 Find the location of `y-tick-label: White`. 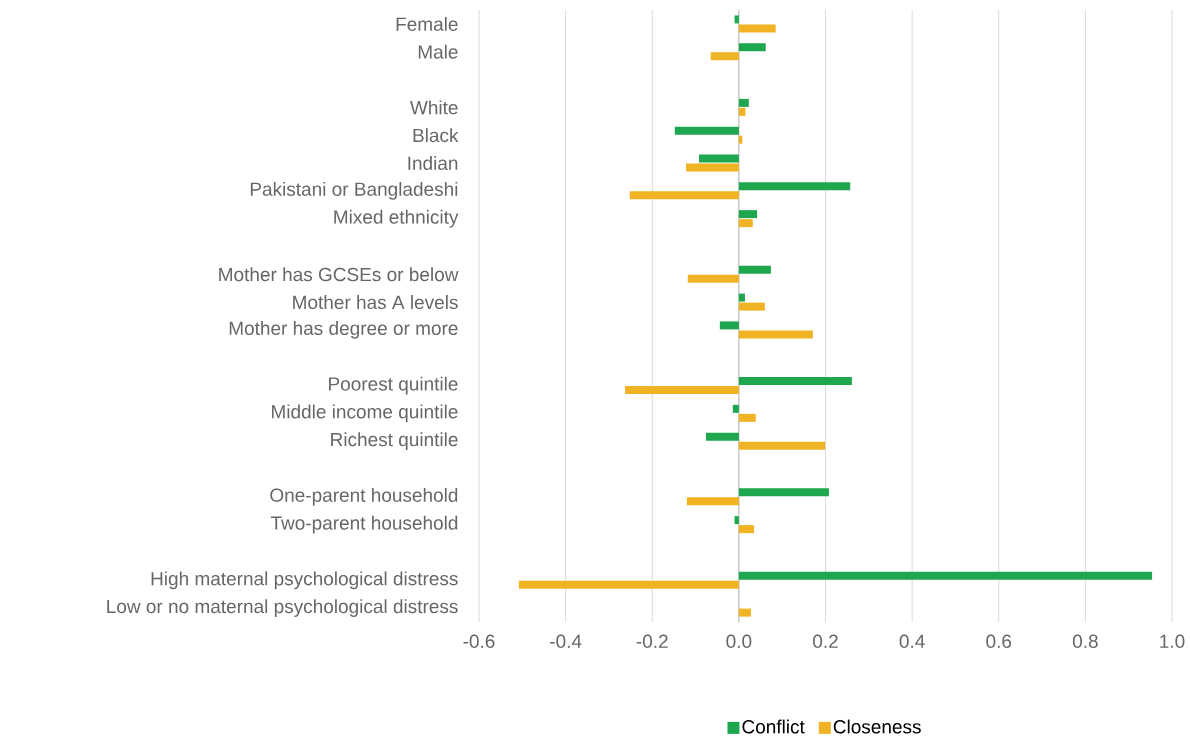

y-tick-label: White is located at coordinates (433, 107).